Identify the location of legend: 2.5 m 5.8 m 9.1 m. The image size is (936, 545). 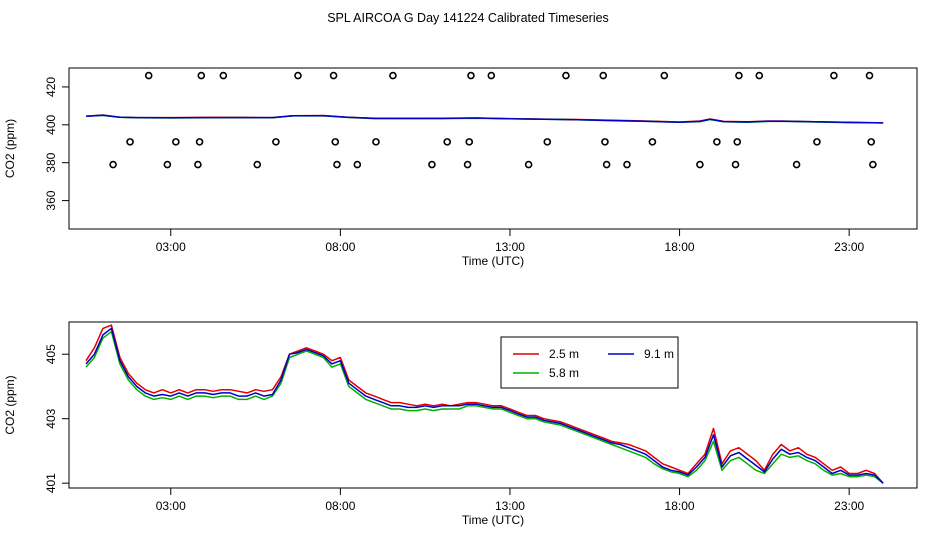
(589, 362).